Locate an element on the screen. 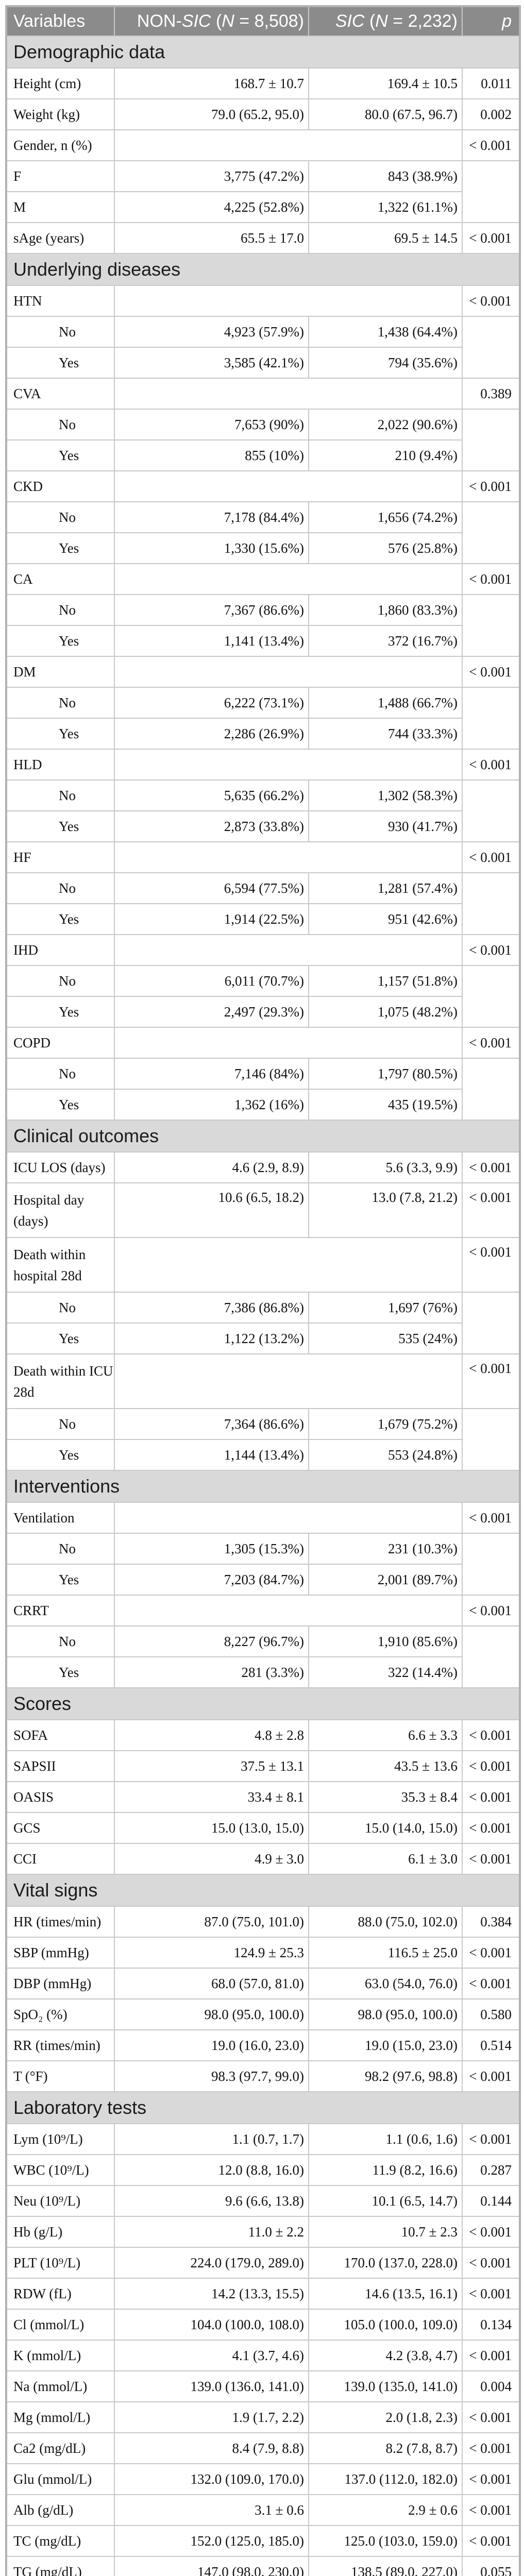  table-row: Yes 1,122 (13.2%) 535 (24%) is located at coordinates (263, 1338).